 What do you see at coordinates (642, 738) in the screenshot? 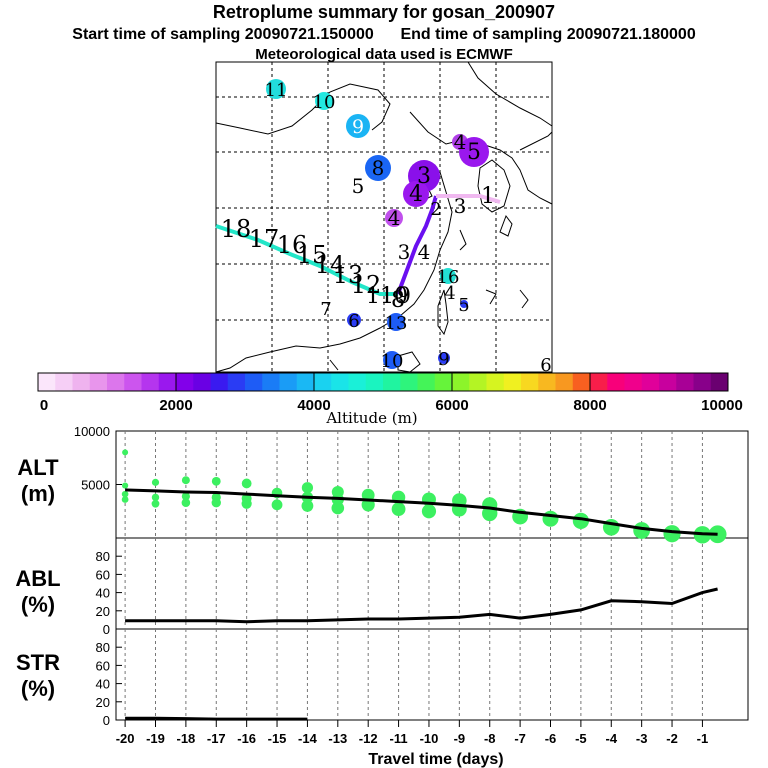
I see `x-tick-label: -3` at bounding box center [642, 738].